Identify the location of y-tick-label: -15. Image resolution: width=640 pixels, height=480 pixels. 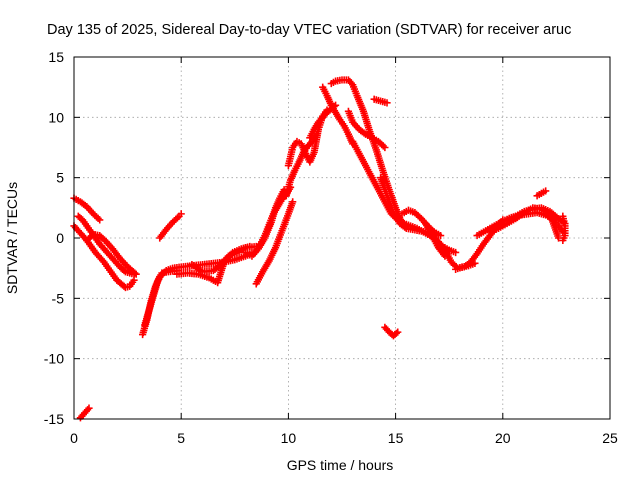
(54, 419).